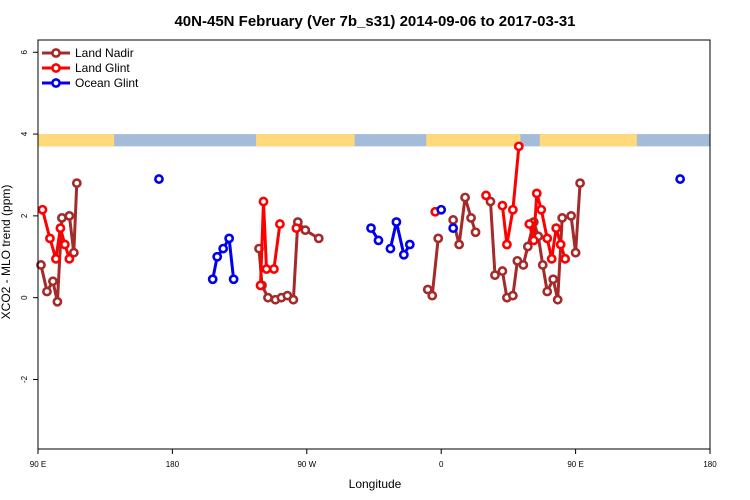 This screenshot has width=750, height=500. Describe the element at coordinates (29, 216) in the screenshot. I see `y-axis: -2 0 2 4 6` at that location.